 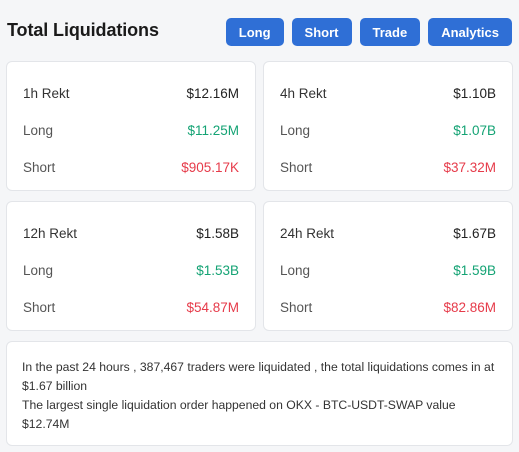 What do you see at coordinates (131, 93) in the screenshot?
I see `total-row: 1h Rekt $12.16M` at bounding box center [131, 93].